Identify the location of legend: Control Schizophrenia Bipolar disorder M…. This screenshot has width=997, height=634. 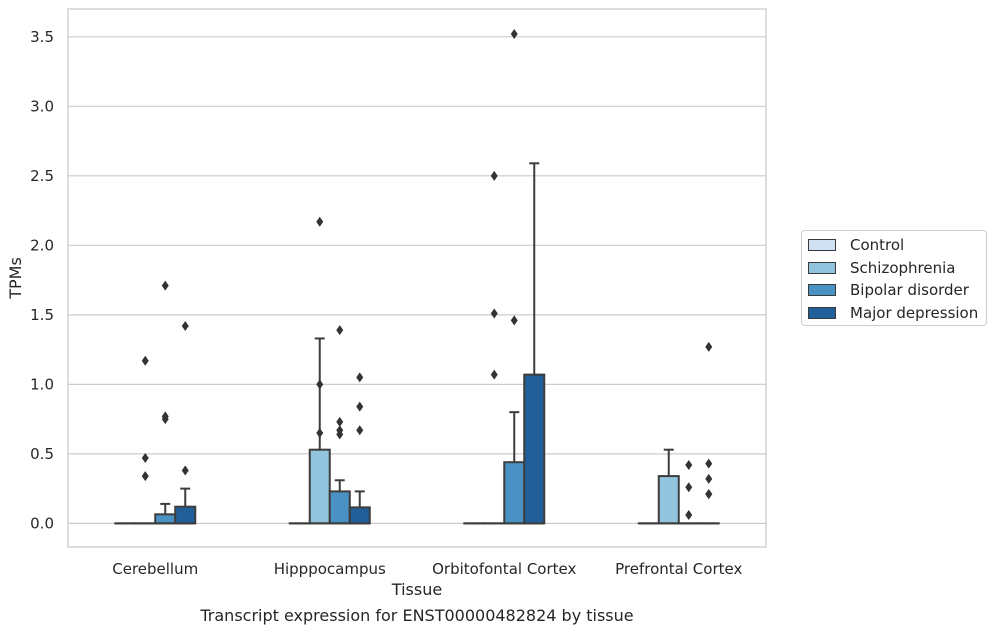
(894, 278).